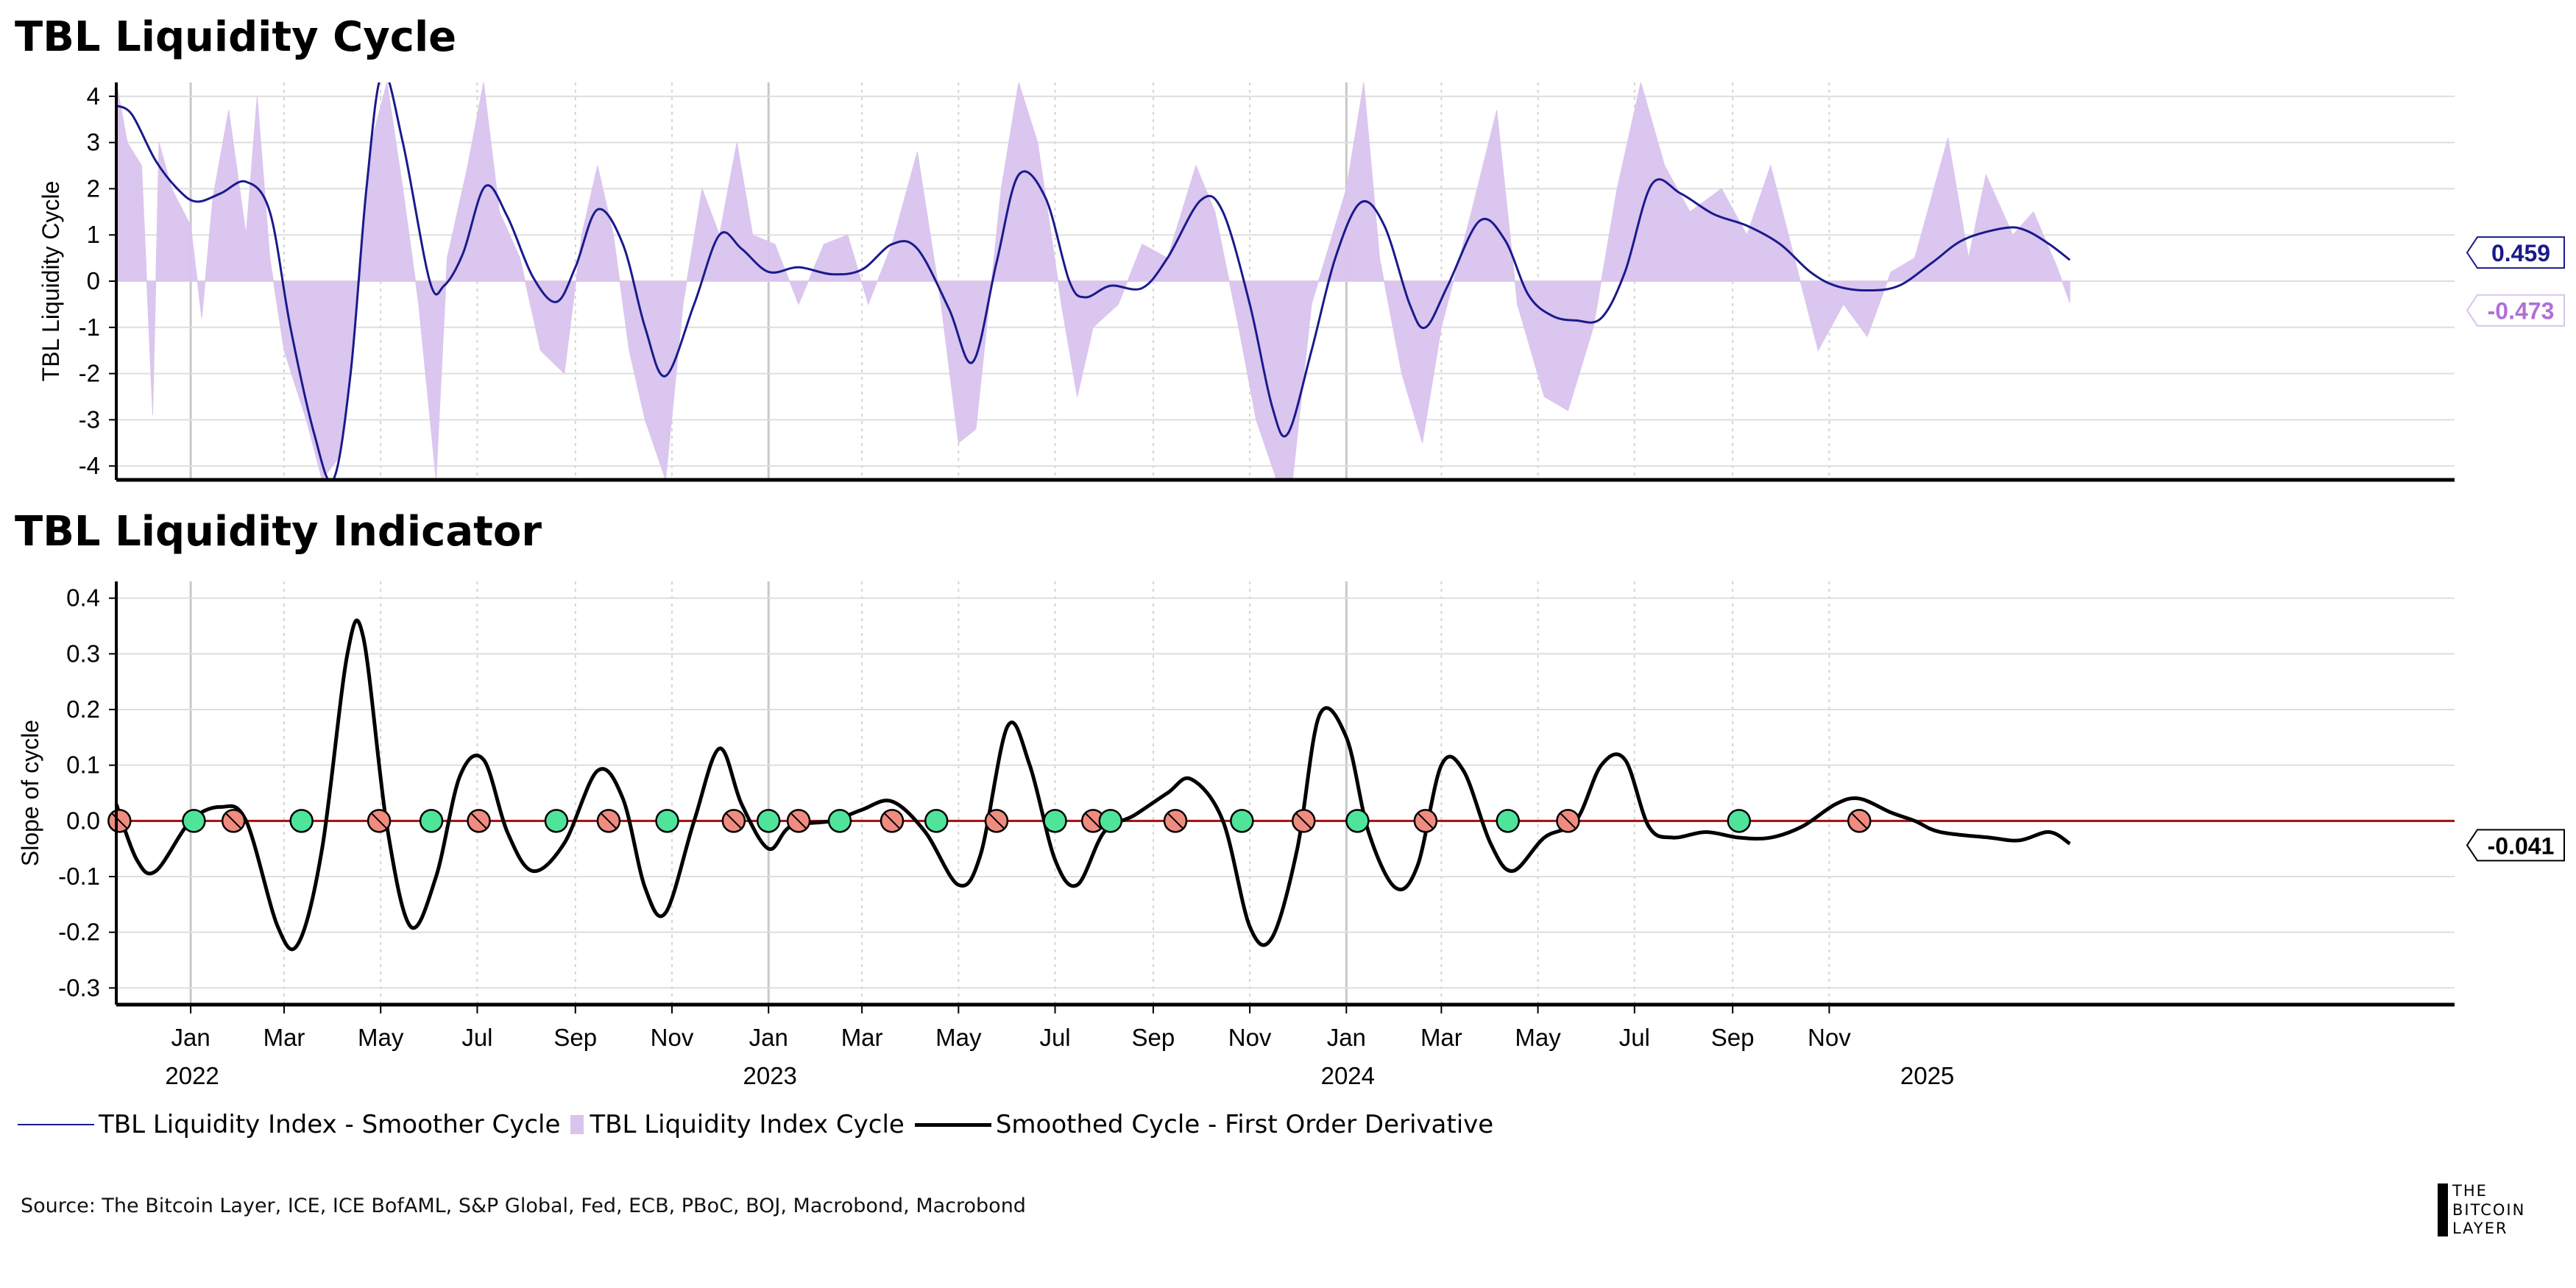 The height and width of the screenshot is (1288, 2576). Describe the element at coordinates (2443, 1209) in the screenshot. I see `logo-bar` at that location.